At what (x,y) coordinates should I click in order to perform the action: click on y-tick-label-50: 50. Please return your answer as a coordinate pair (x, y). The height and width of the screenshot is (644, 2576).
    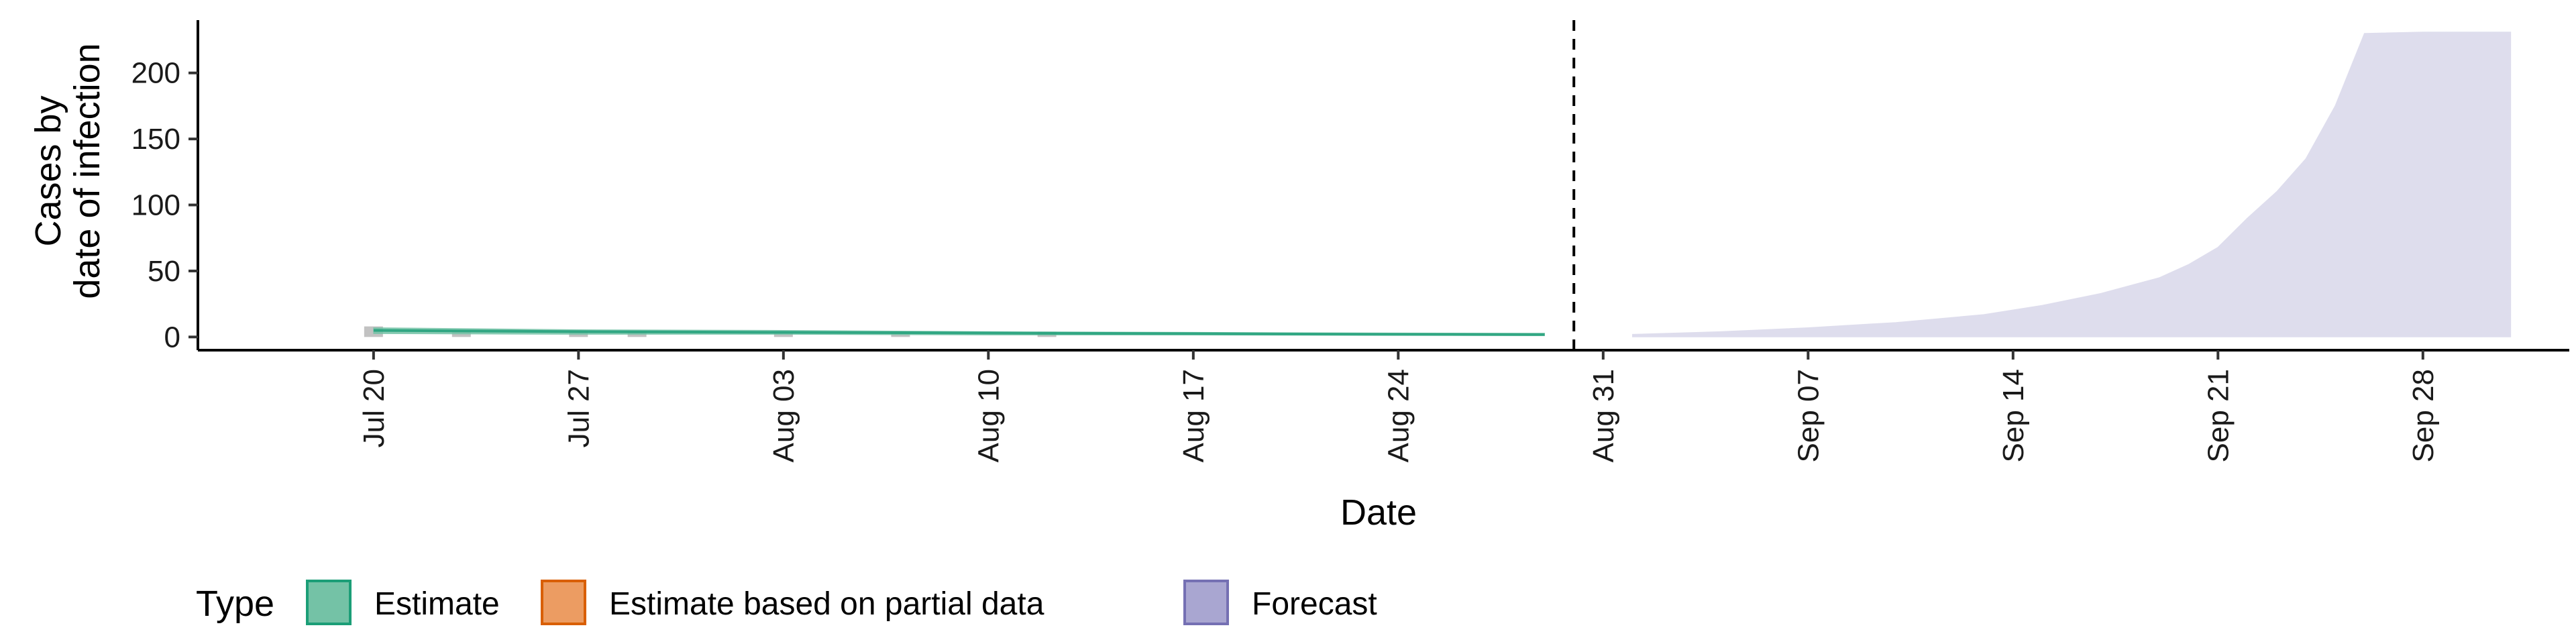
    Looking at the image, I should click on (164, 271).